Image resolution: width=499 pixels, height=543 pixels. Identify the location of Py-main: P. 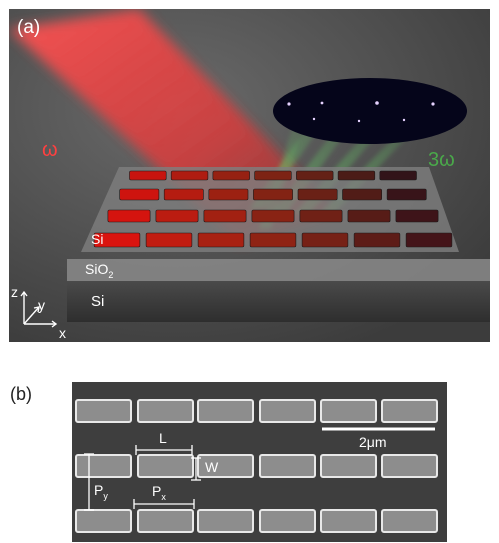
(99, 490).